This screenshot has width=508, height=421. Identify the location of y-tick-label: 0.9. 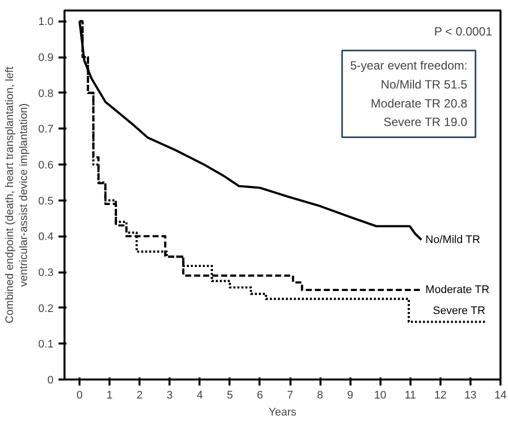
(46, 58).